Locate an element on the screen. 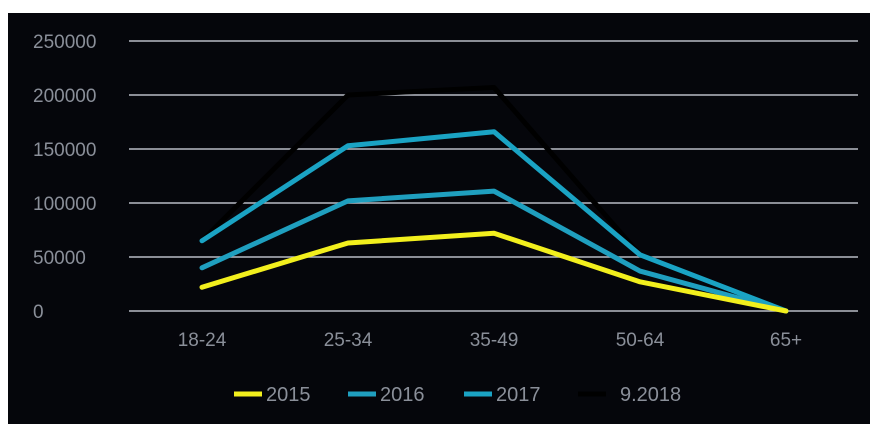  y-axis-ticks: 0 50000 100000 150000 200000 250000 is located at coordinates (64, 177).